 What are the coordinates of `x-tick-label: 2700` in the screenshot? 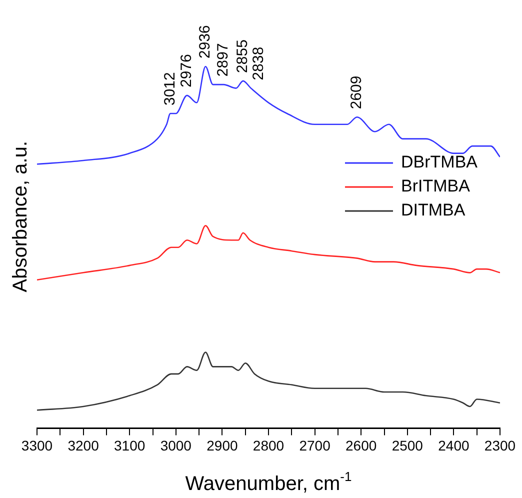 It's located at (315, 445).